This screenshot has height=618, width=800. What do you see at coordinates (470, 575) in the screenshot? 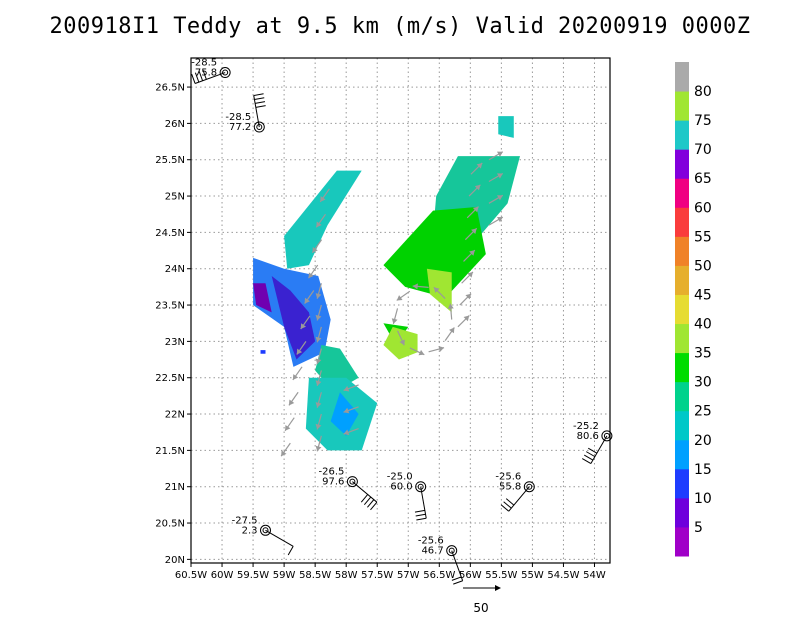
I see `x-tick-label: 56W` at bounding box center [470, 575].